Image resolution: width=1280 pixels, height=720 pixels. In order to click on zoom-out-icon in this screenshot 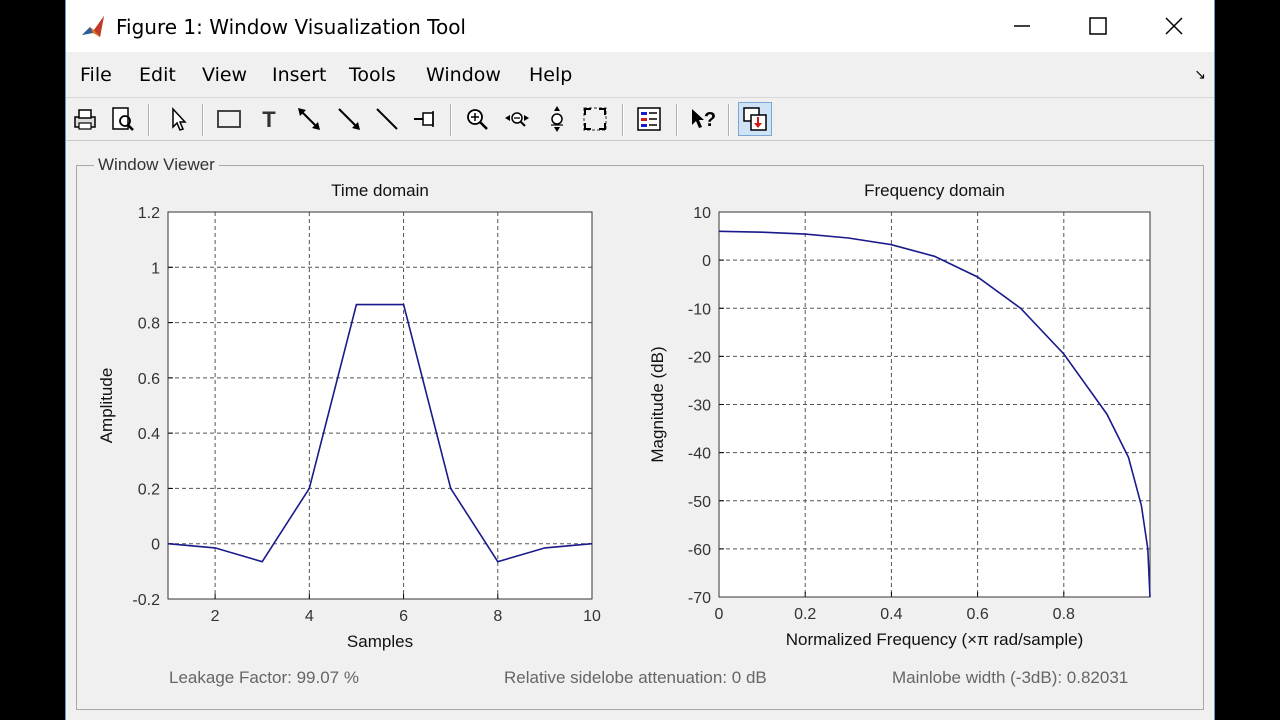, I will do `click(517, 119)`.